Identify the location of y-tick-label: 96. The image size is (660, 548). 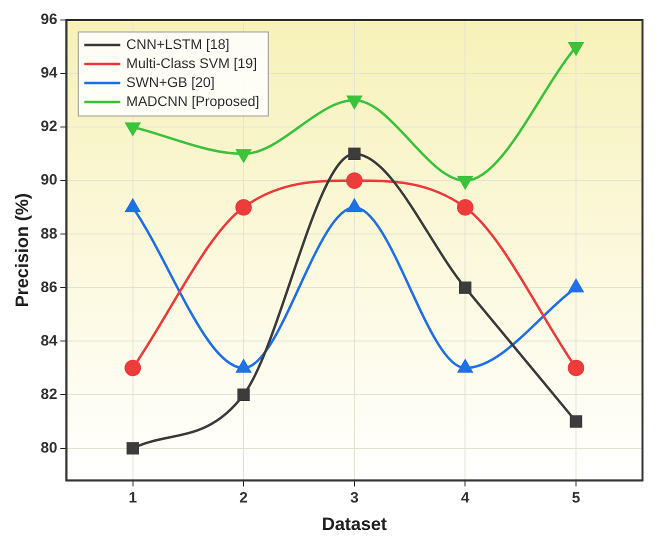
(49, 19).